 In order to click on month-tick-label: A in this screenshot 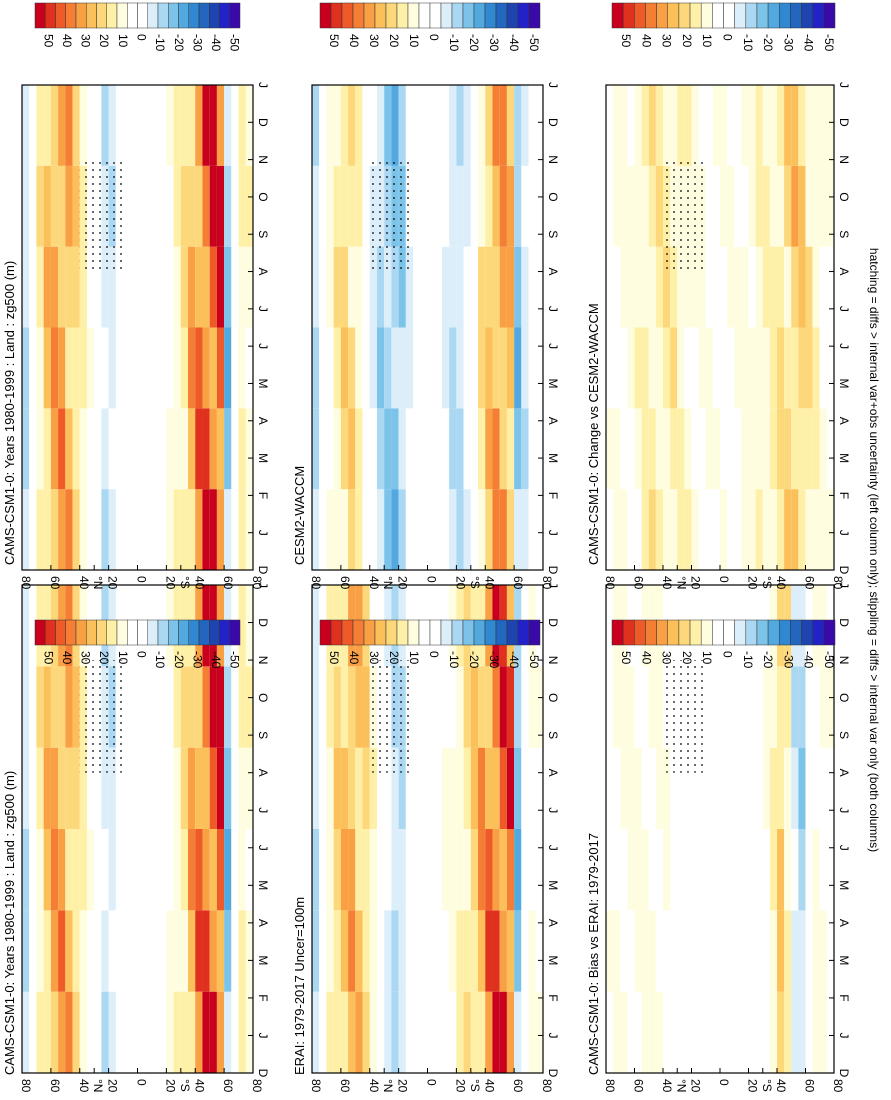, I will do `click(553, 773)`.